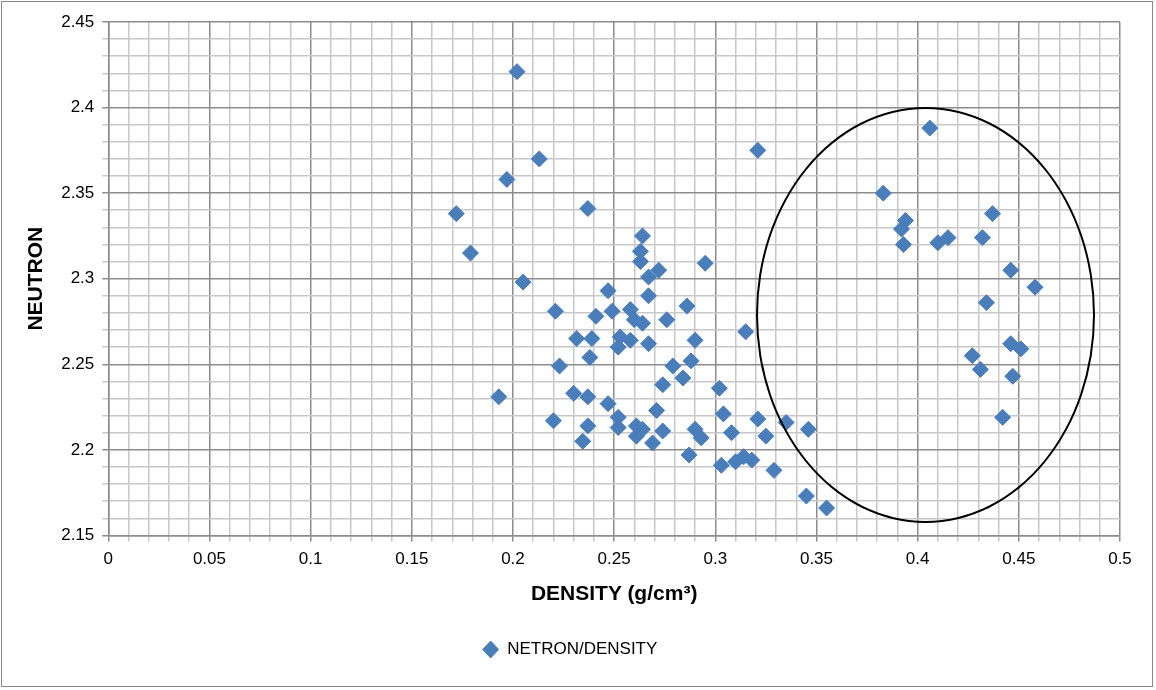 The height and width of the screenshot is (690, 1156). I want to click on y-tick-label: 2.35, so click(78, 192).